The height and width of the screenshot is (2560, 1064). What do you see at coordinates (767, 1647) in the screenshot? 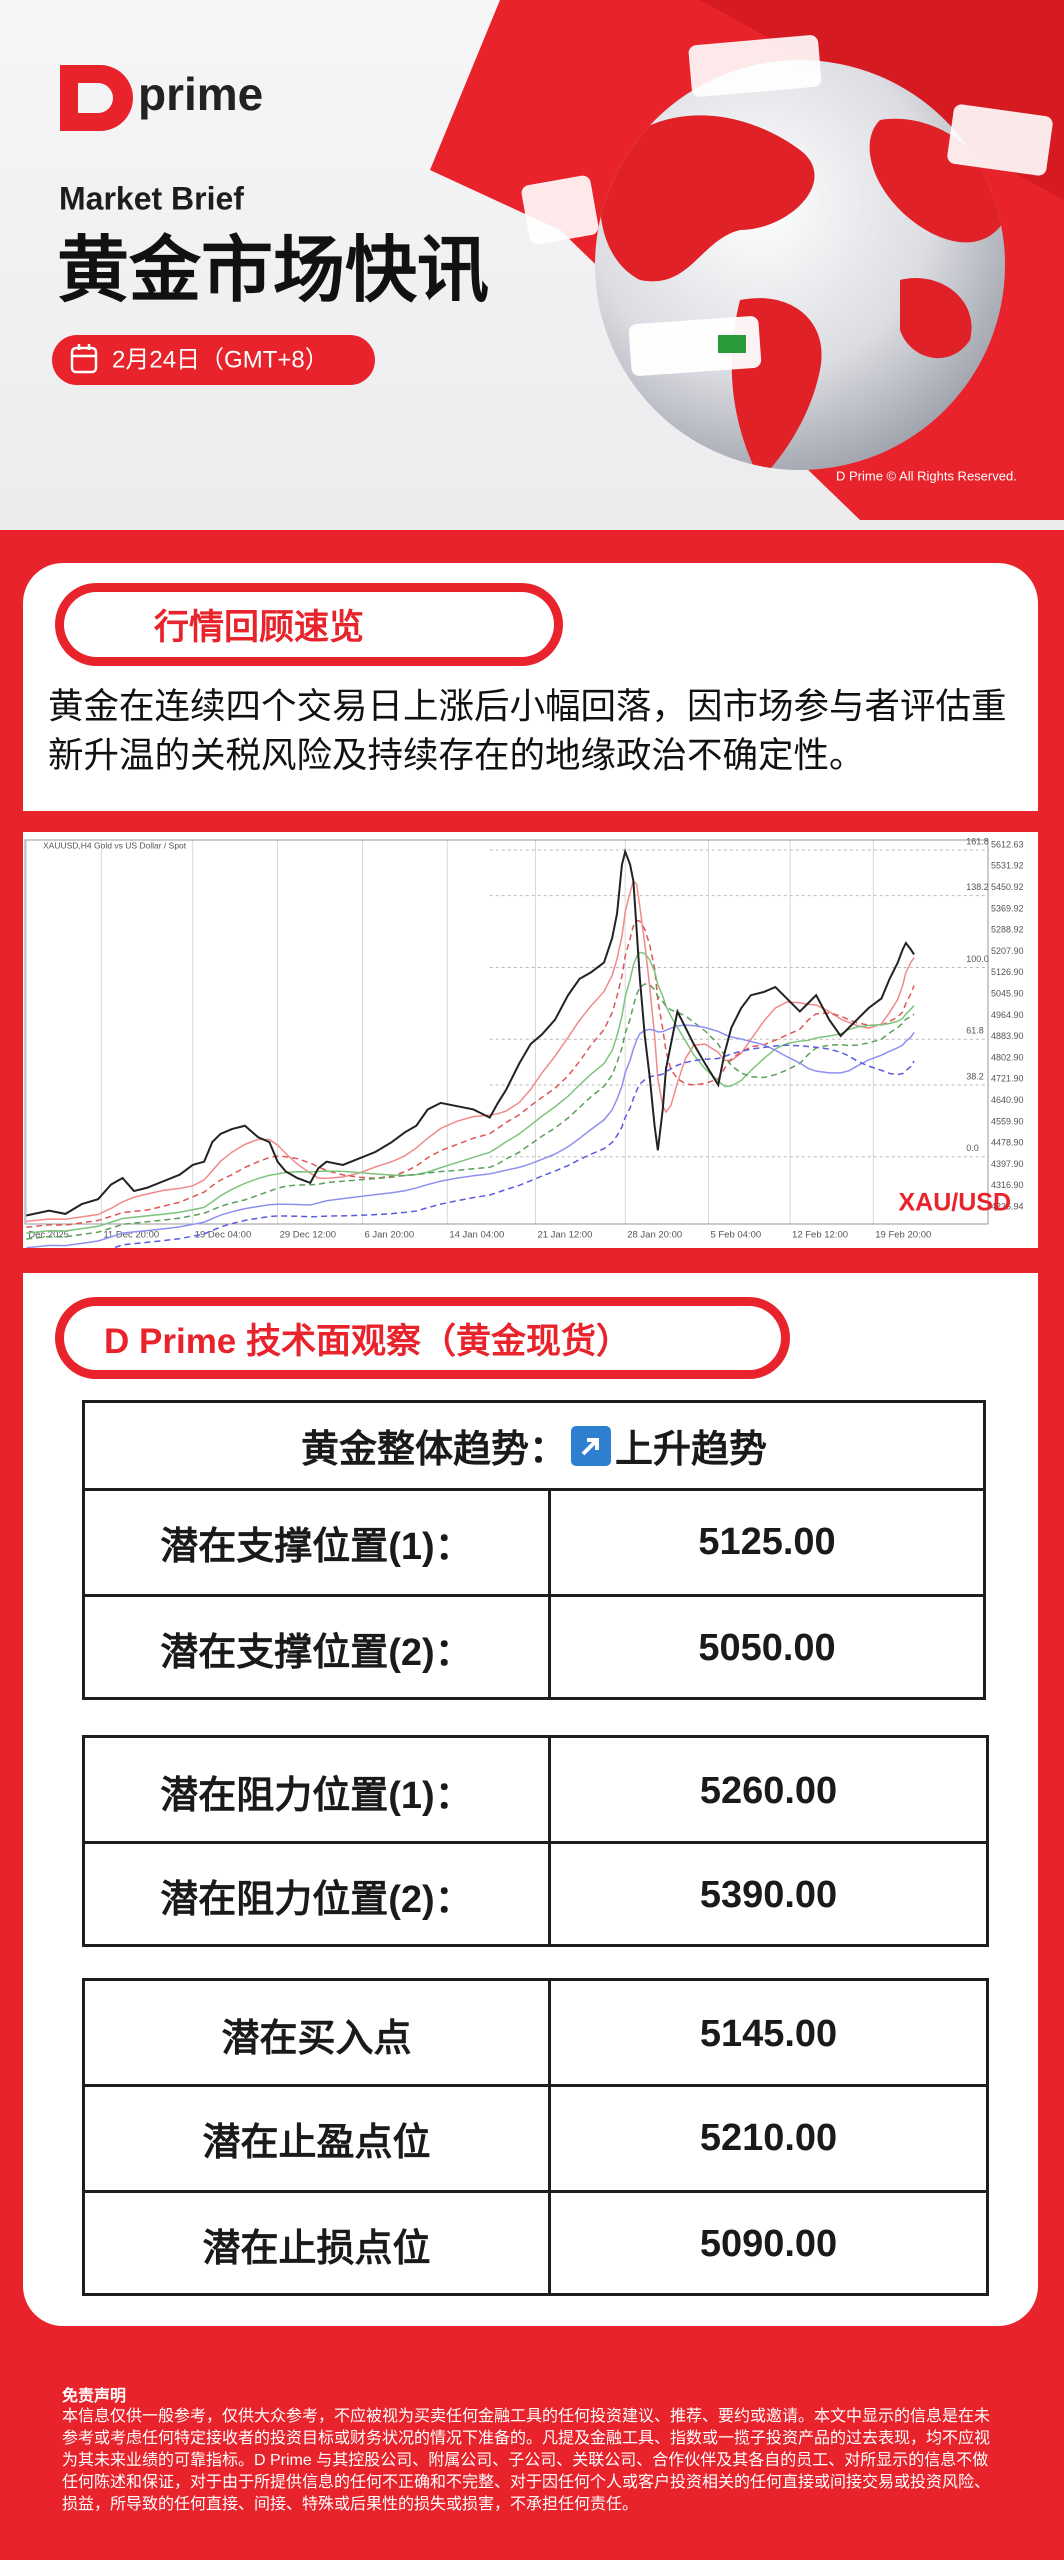
I see `level-value: 5050.00` at bounding box center [767, 1647].